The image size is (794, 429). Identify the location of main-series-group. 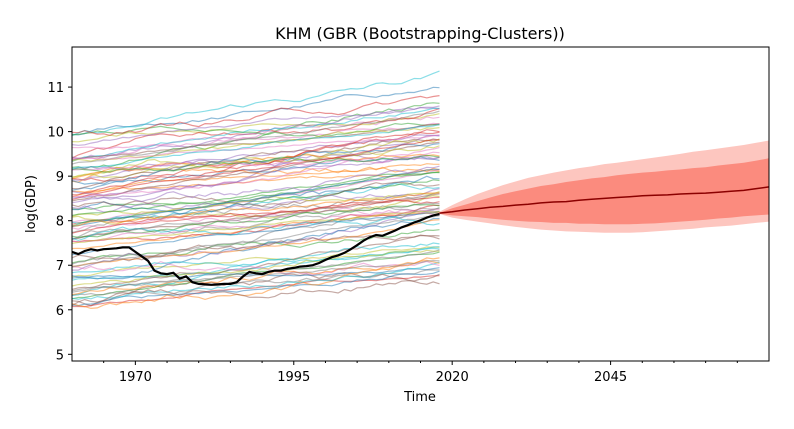
(255, 249).